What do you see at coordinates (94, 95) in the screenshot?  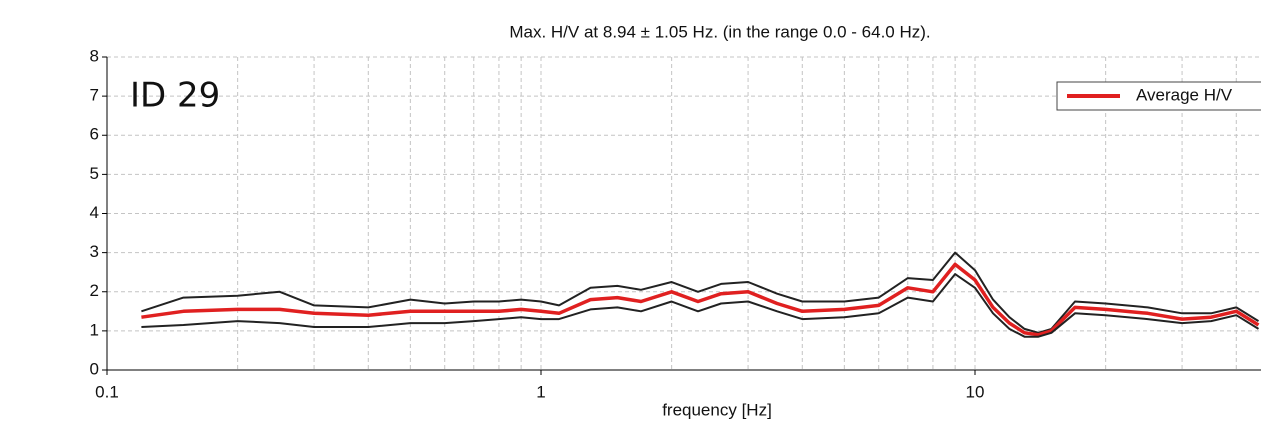 I see `y-tick-label: 7` at bounding box center [94, 95].